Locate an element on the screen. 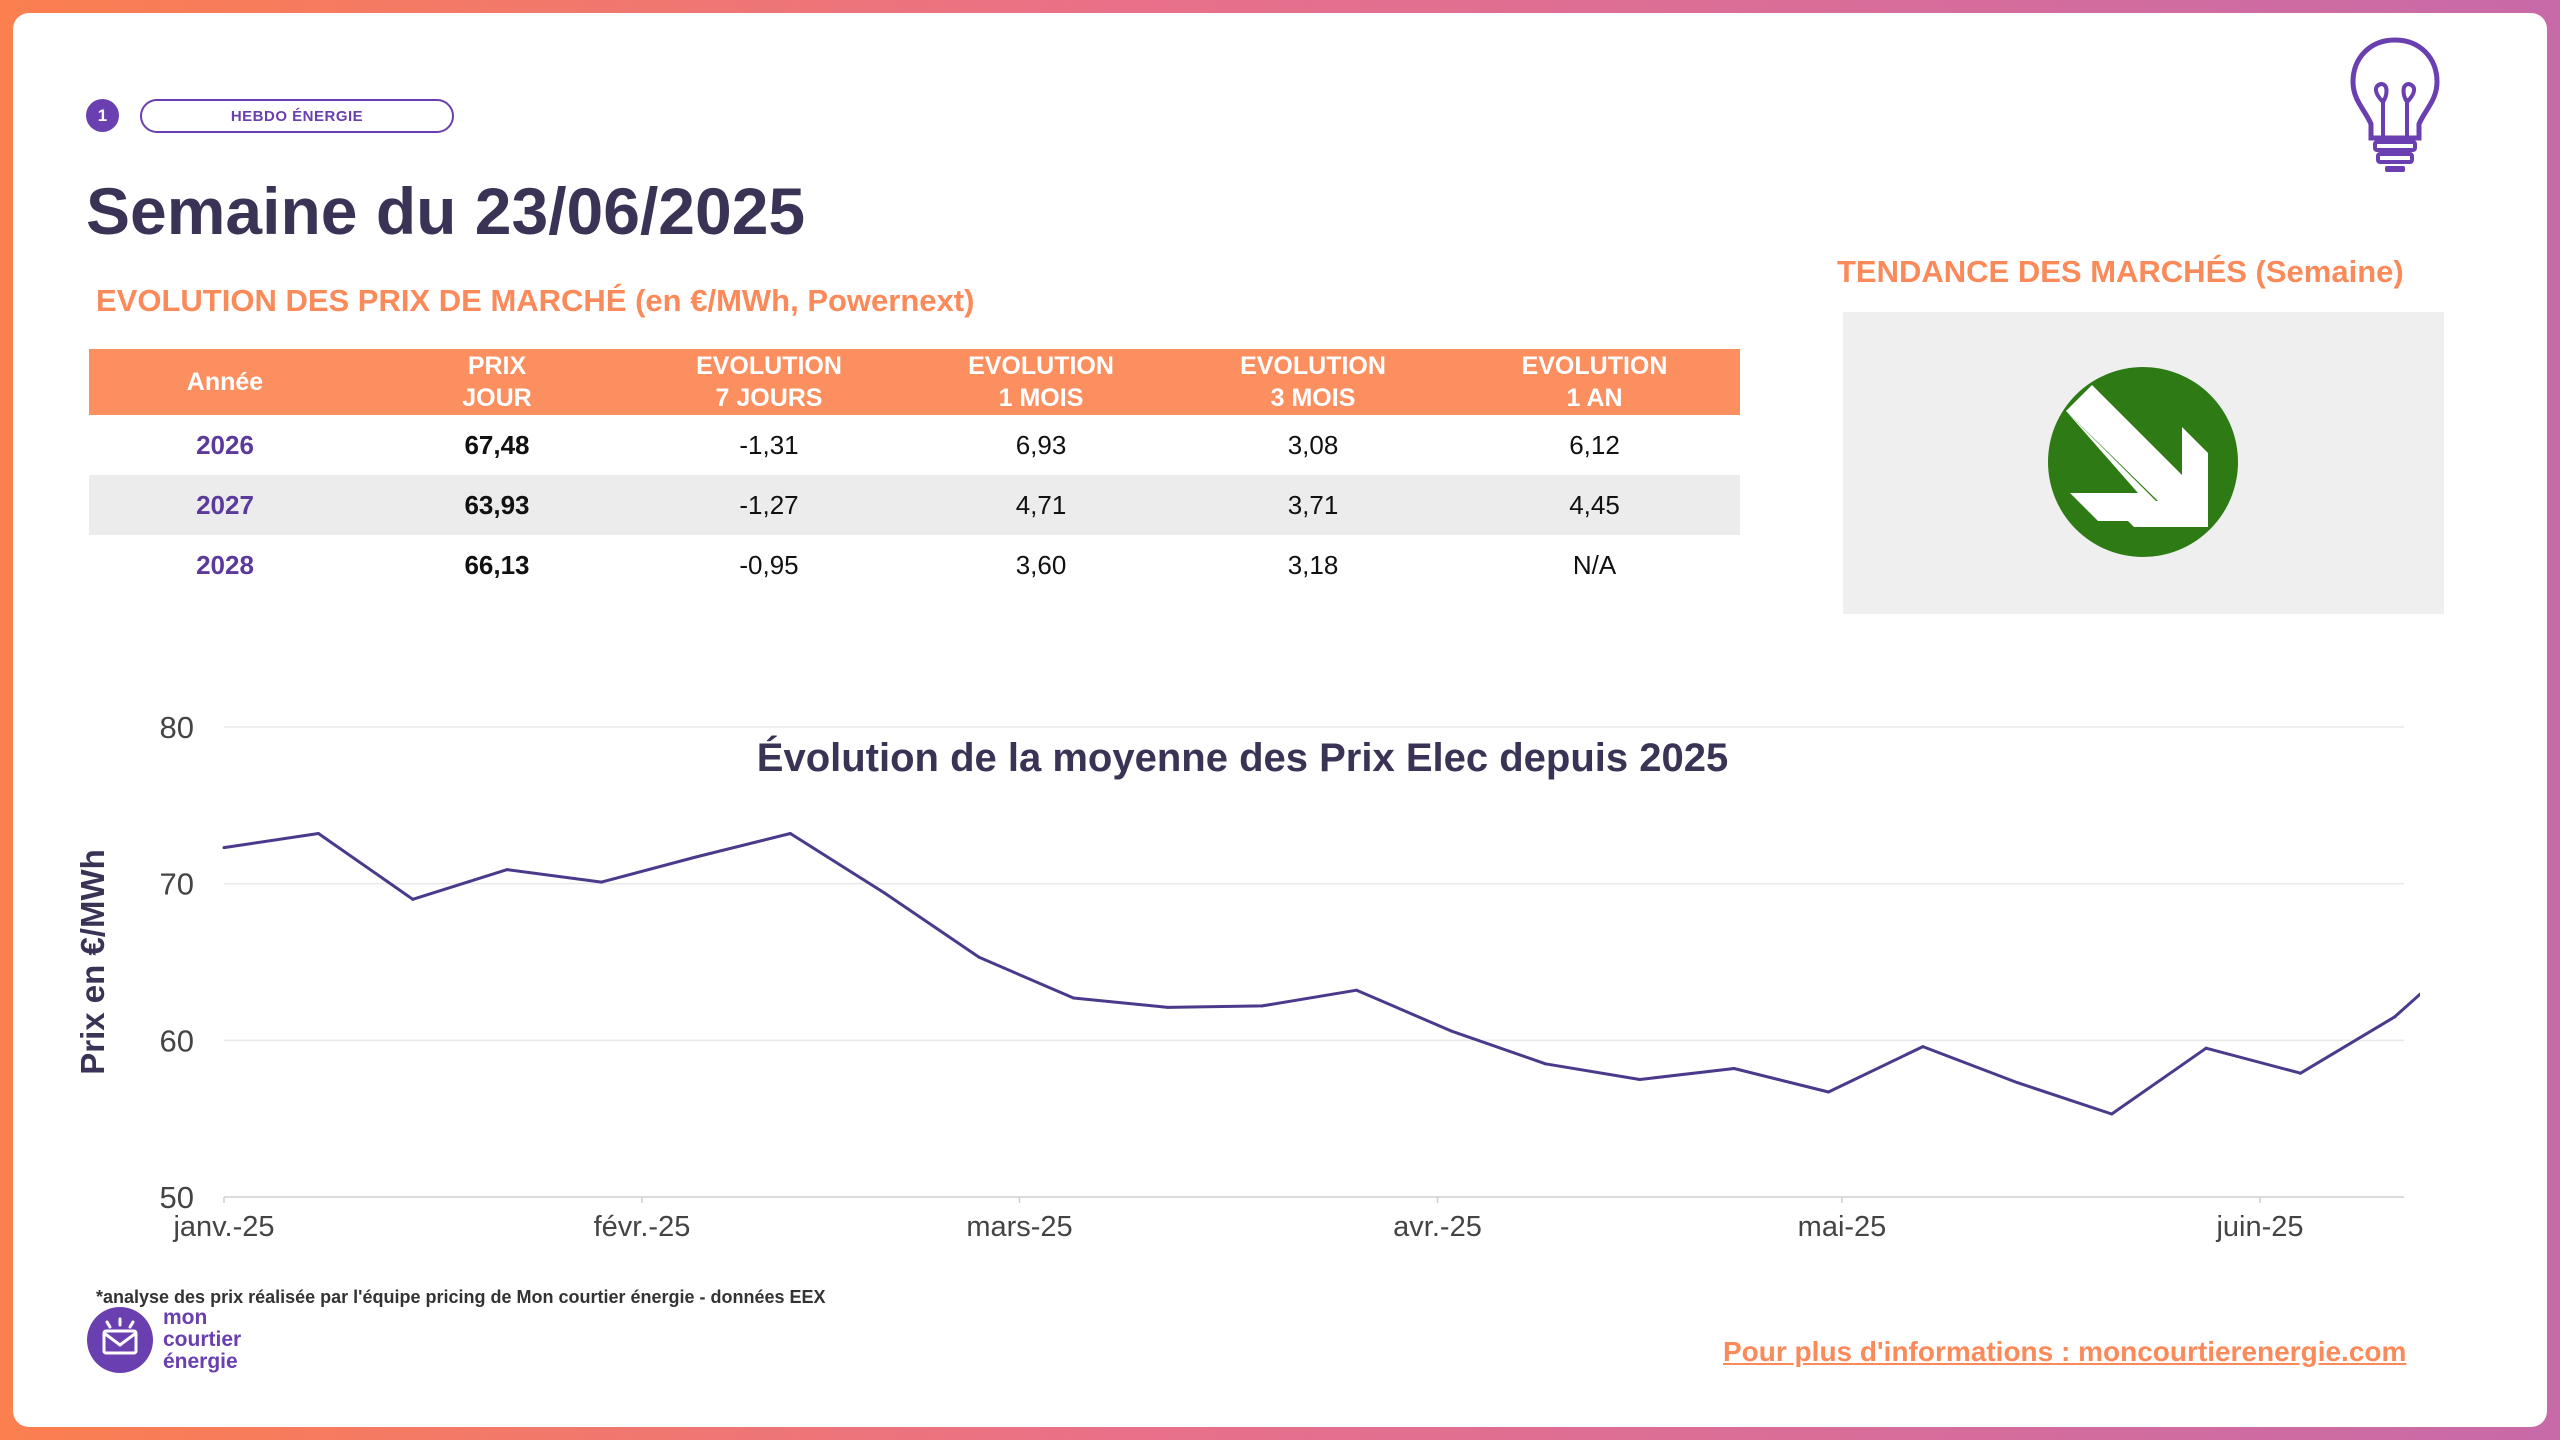 This screenshot has height=1440, width=2560. header-day-price: PRIX JOUR is located at coordinates (497, 382).